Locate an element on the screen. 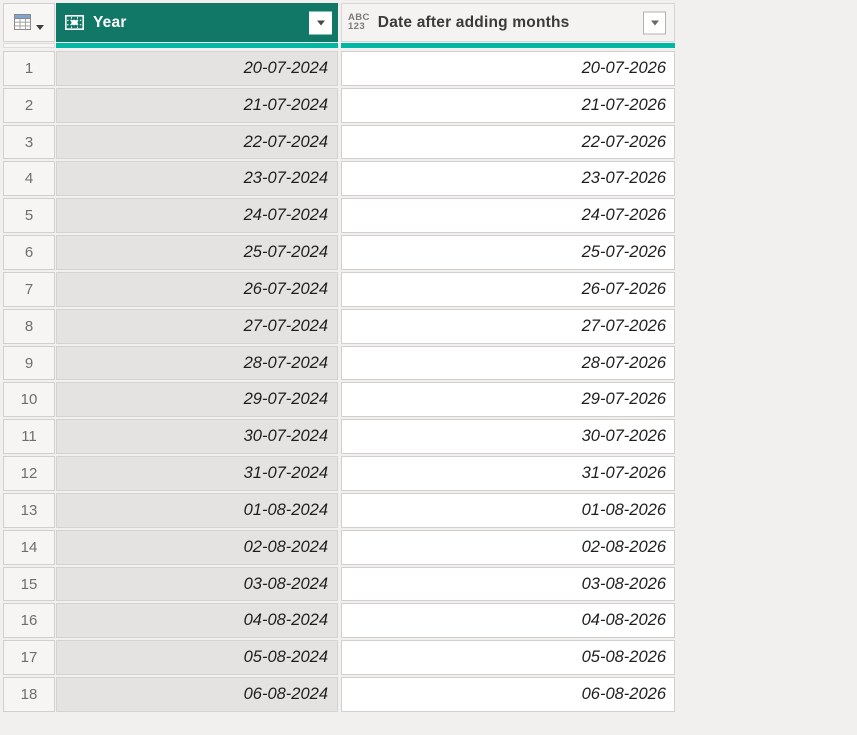 This screenshot has width=857, height=735. table-row: 2 21-07-2024 21-07-2026 is located at coordinates (339, 105).